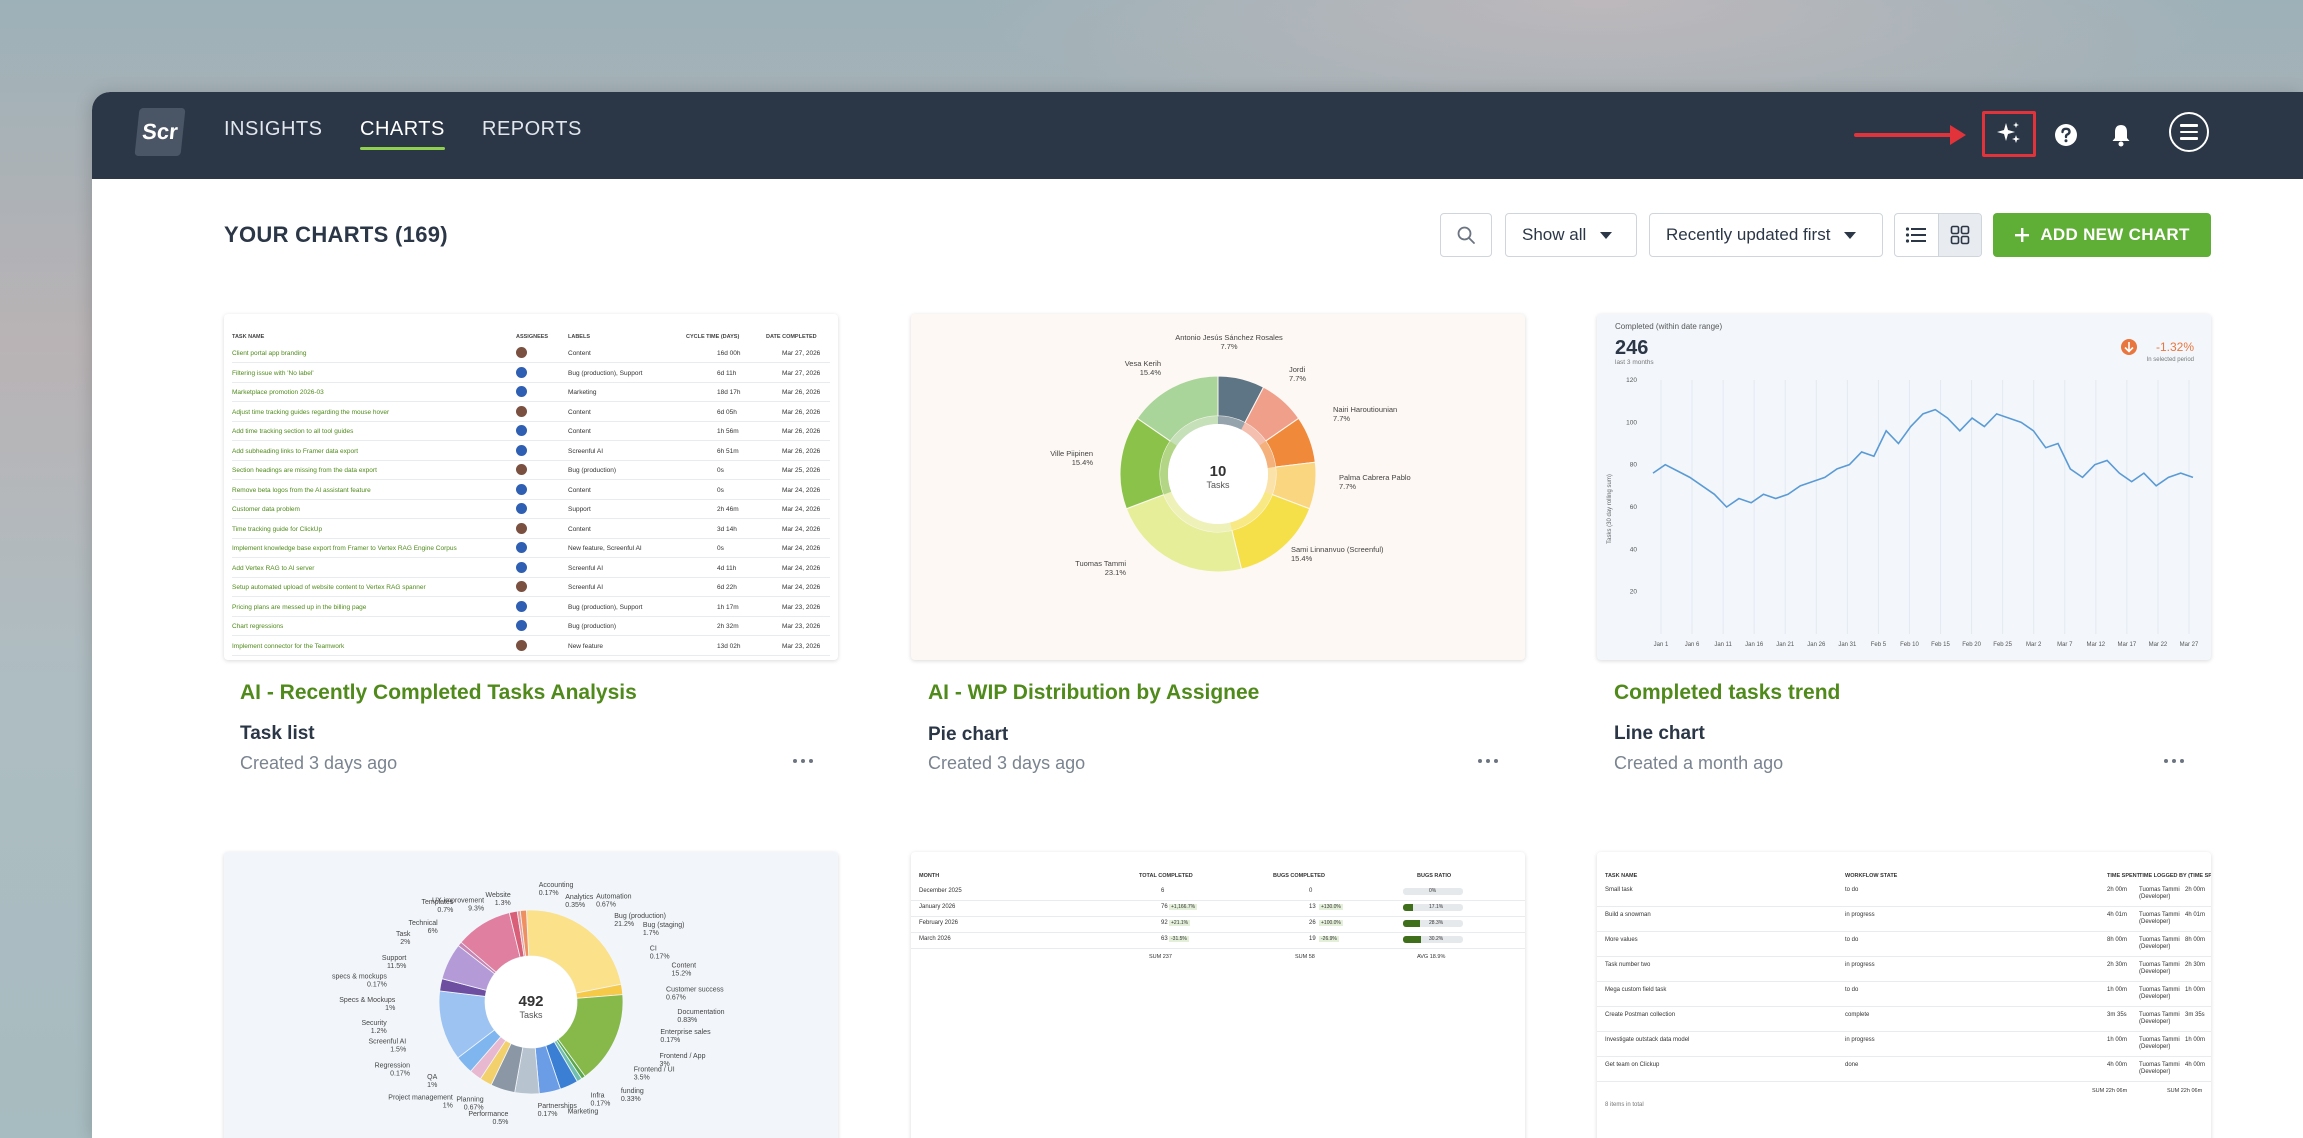 Image resolution: width=2303 pixels, height=1138 pixels. What do you see at coordinates (1923, 458) in the screenshot?
I see `series-line` at bounding box center [1923, 458].